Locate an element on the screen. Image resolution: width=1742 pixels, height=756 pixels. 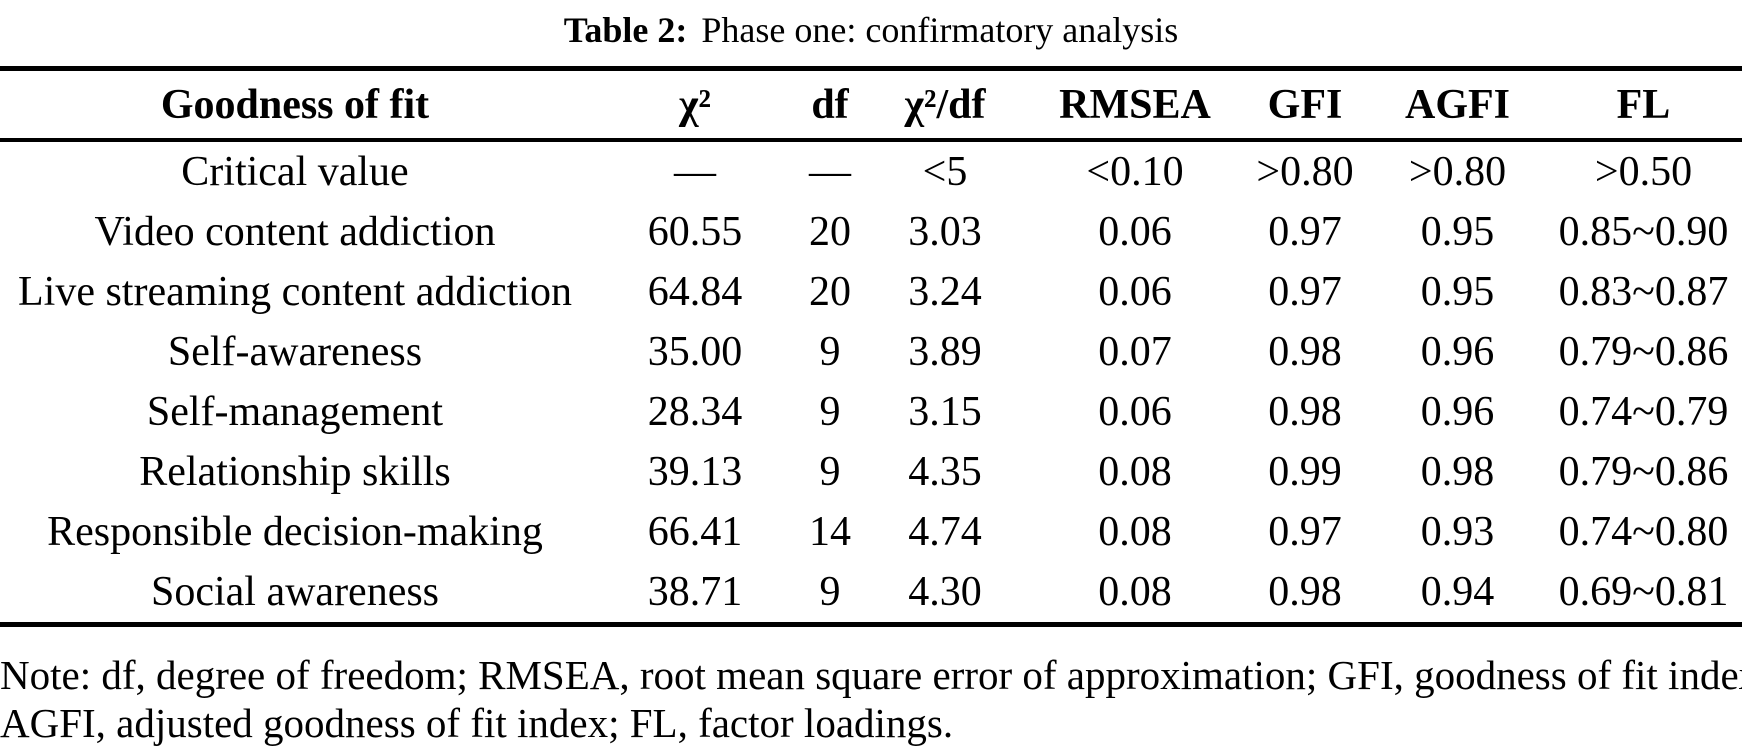
column-header-goodness-of-fit: Goodness of fit is located at coordinates (295, 105).